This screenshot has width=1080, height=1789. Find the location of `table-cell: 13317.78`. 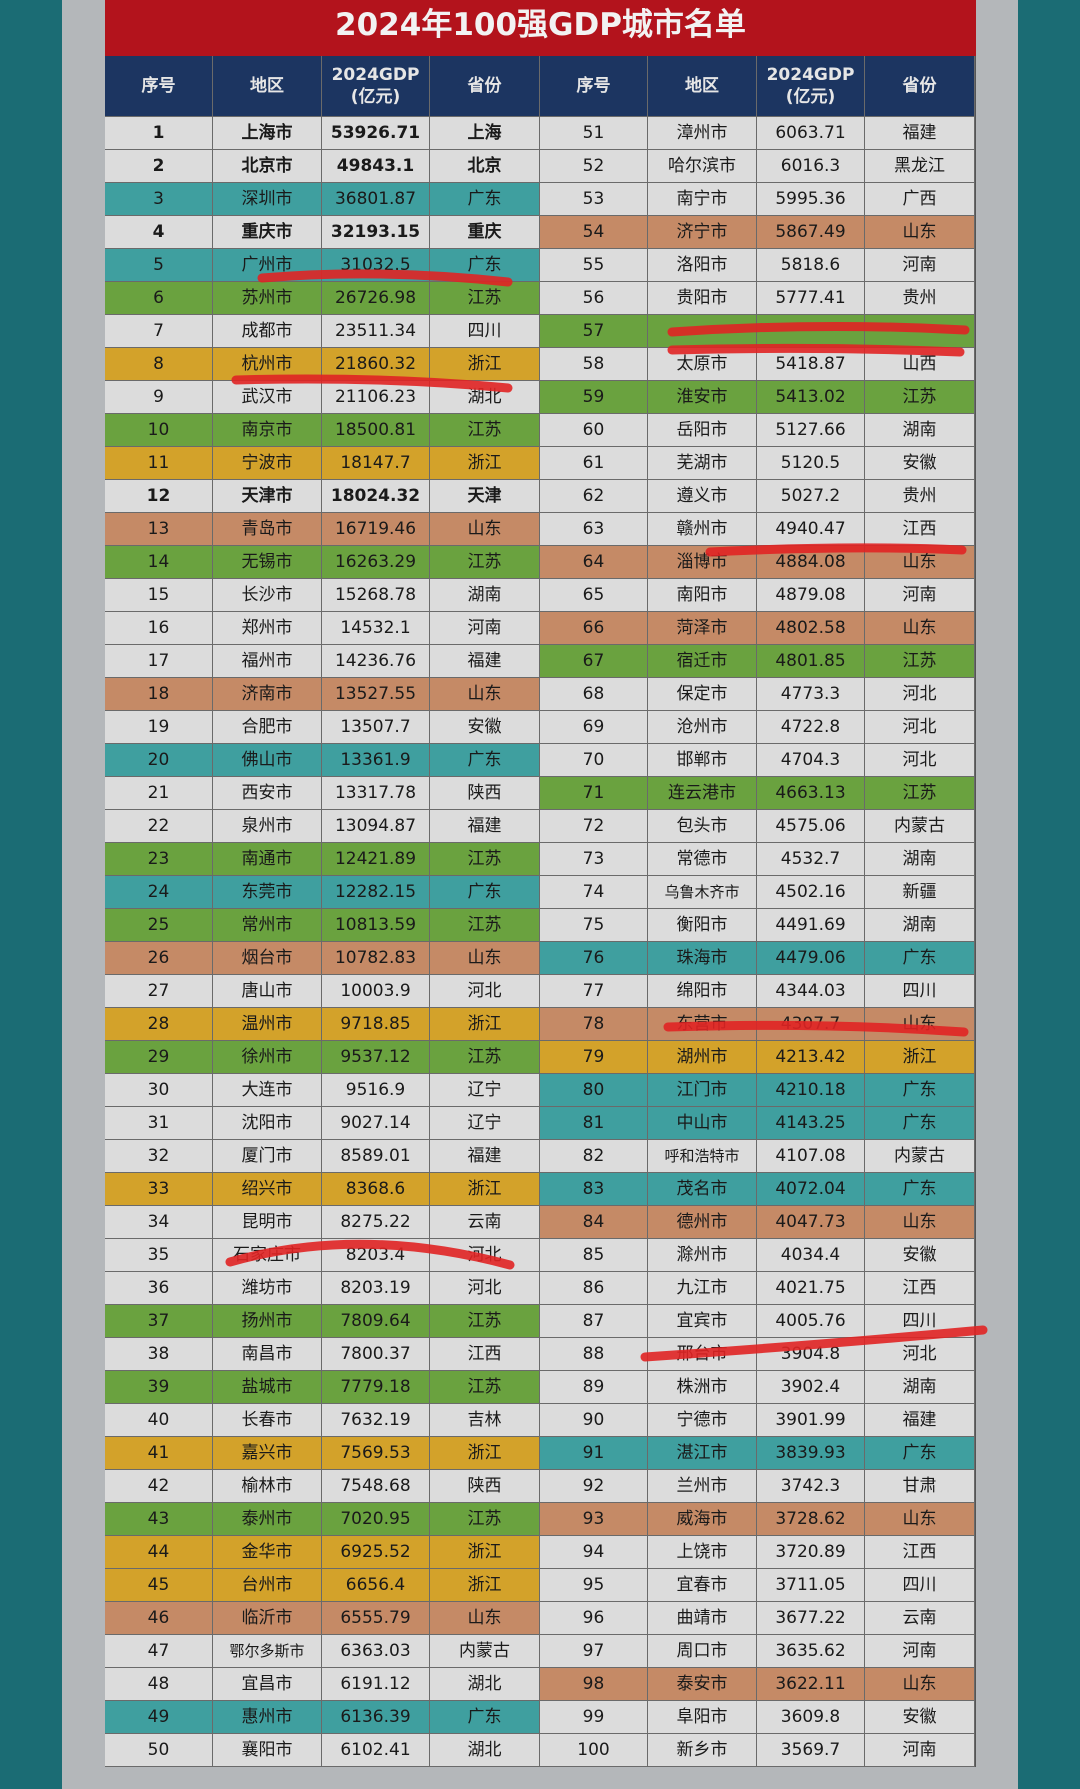

table-cell: 13317.78 is located at coordinates (376, 793).